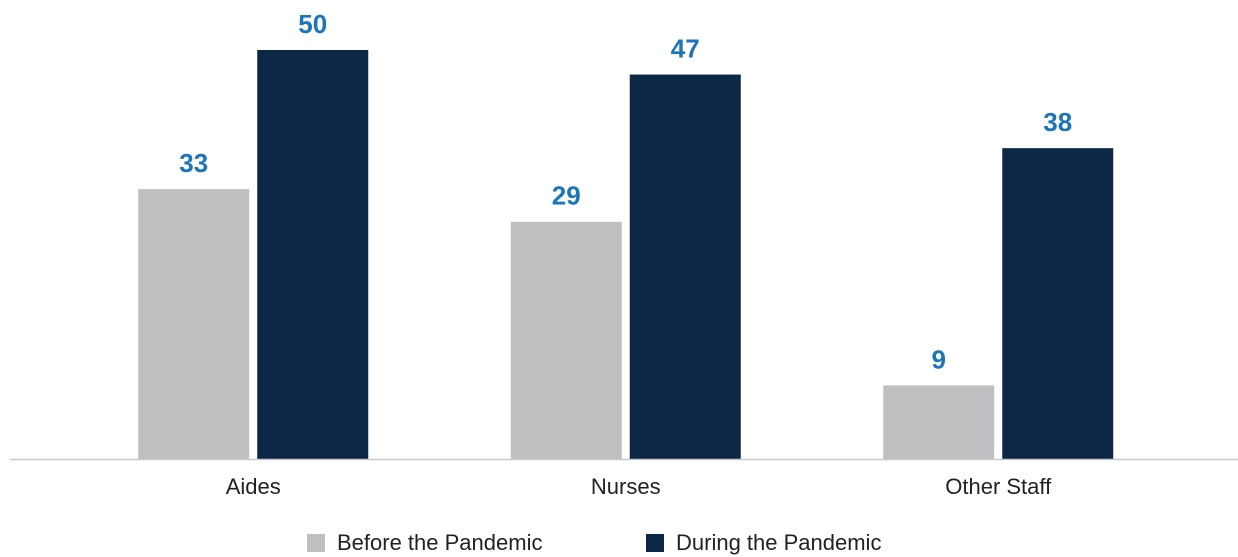 Image resolution: width=1238 pixels, height=557 pixels. Describe the element at coordinates (193, 163) in the screenshot. I see `value-label: 33` at that location.